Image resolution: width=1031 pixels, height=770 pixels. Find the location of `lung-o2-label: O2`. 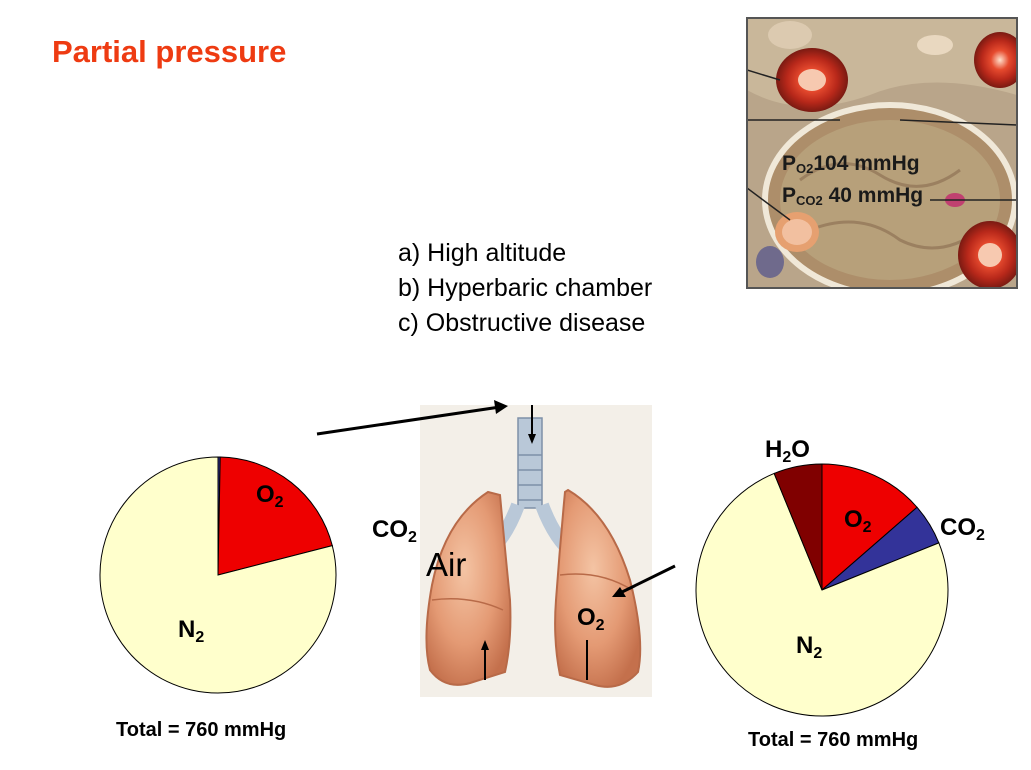

lung-o2-label: O2 is located at coordinates (591, 619).